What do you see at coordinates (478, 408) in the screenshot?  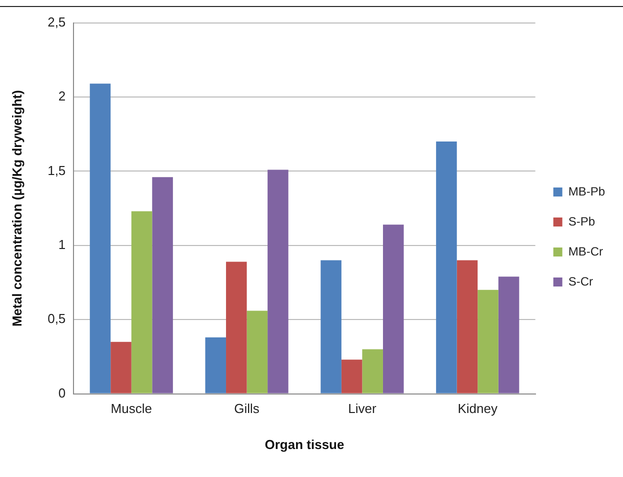 I see `x-tick-label: Kidney` at bounding box center [478, 408].